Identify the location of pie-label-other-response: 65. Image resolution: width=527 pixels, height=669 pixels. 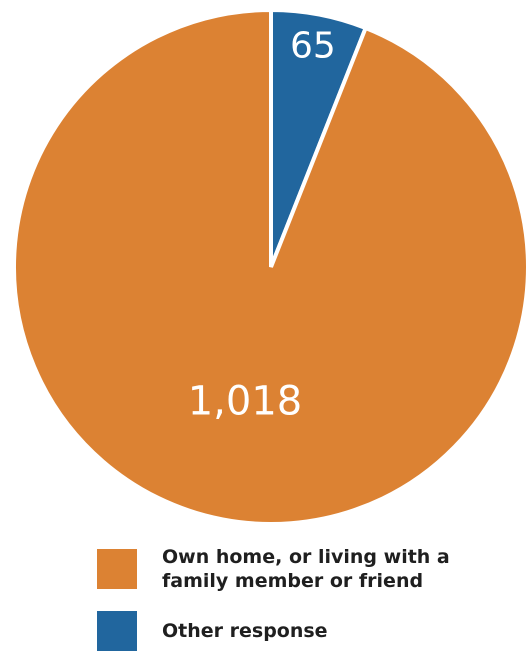
(313, 45).